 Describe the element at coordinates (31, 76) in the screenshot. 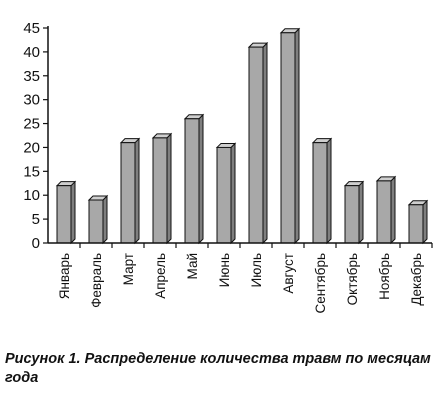

I see `y-tick-label: 35` at that location.